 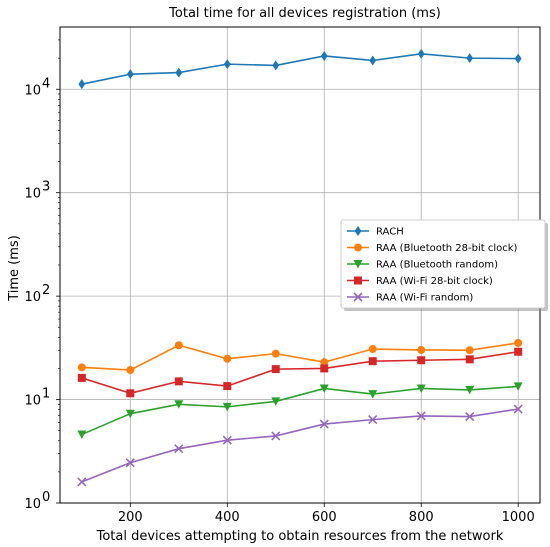 What do you see at coordinates (324, 517) in the screenshot?
I see `x-tick-label: 600` at bounding box center [324, 517].